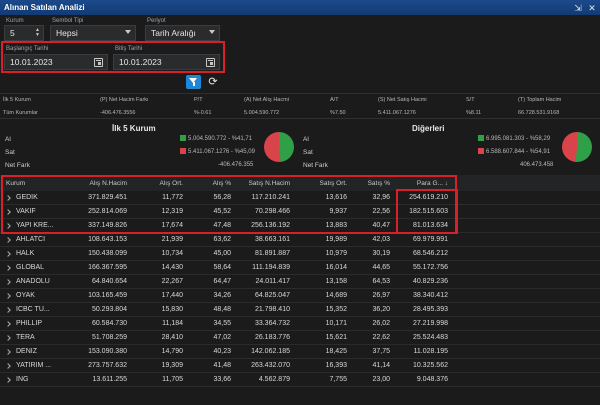 This screenshot has height=405, width=600. What do you see at coordinates (222, 239) in the screenshot?
I see `table-cell: 63,62` at bounding box center [222, 239].